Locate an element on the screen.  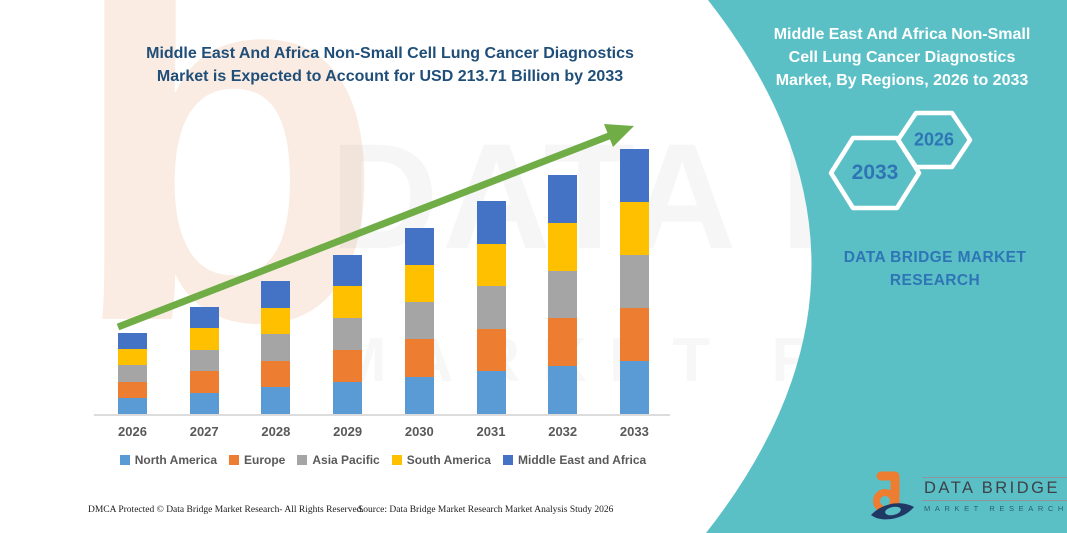
dbmr-logo: DATA BRIDGE MARKET RESEARCH is located at coordinates (968, 495).